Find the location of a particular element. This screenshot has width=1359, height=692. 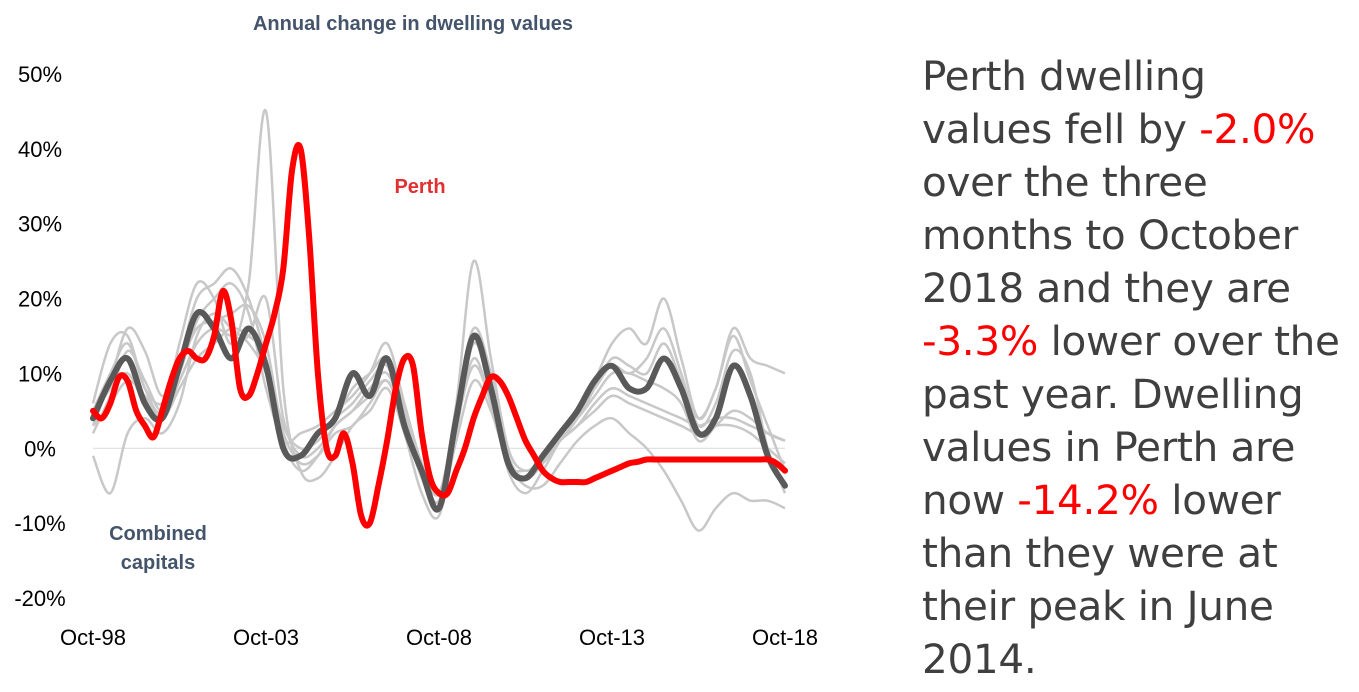

y-tick-label: 30% is located at coordinates (40, 224).